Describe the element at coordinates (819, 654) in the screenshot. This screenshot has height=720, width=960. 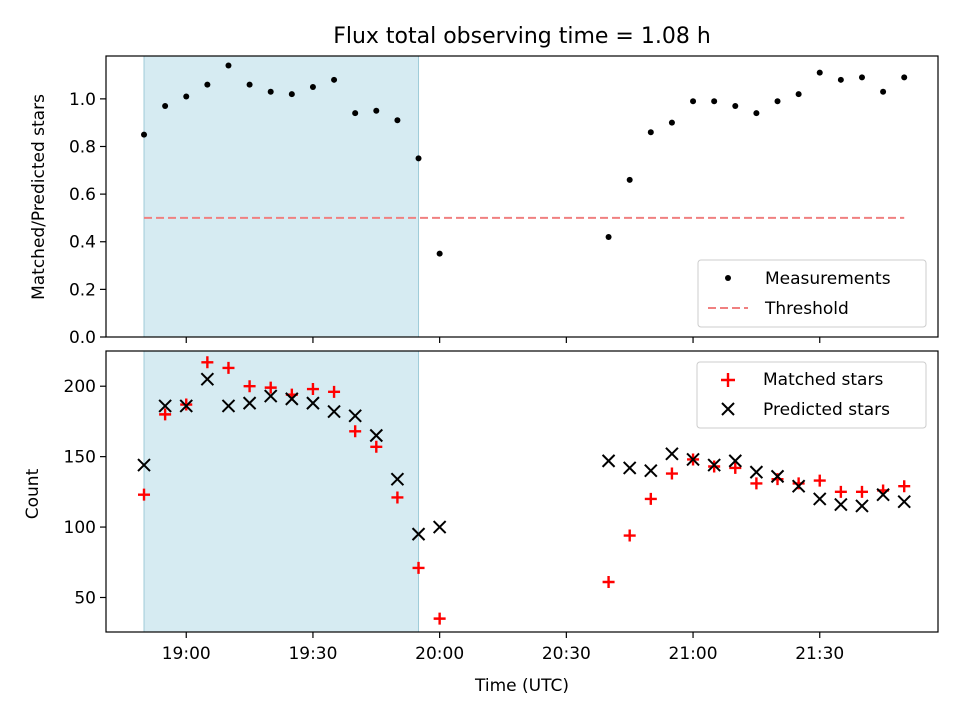
I see `x-tick-label: 21:30` at that location.